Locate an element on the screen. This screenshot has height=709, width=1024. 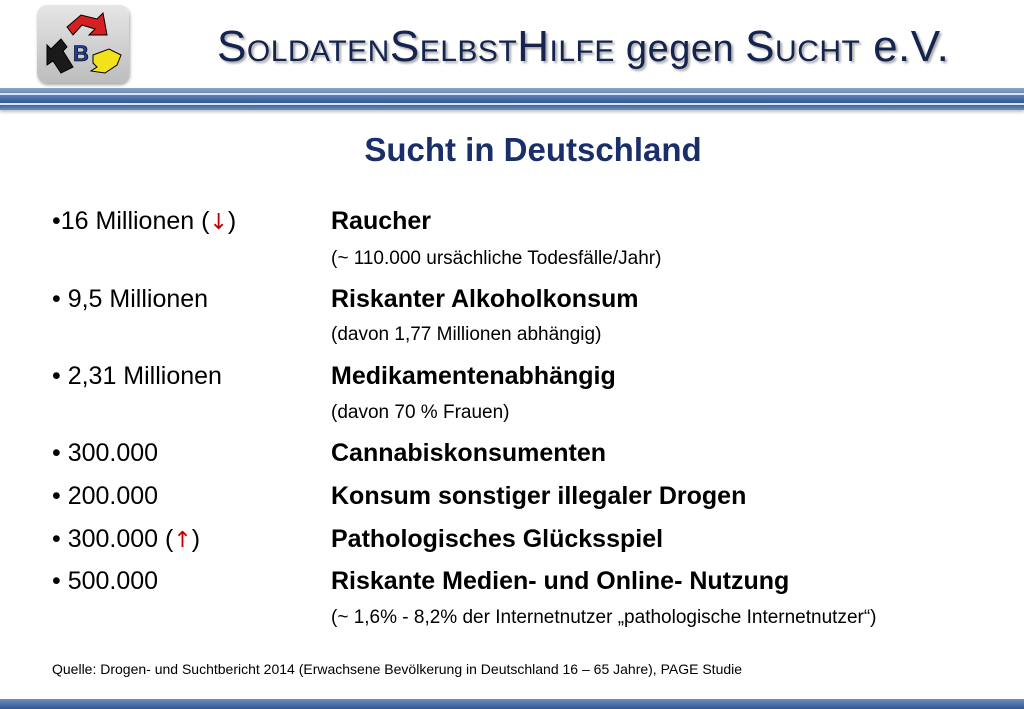
stat-category: Raucher is located at coordinates (381, 221).